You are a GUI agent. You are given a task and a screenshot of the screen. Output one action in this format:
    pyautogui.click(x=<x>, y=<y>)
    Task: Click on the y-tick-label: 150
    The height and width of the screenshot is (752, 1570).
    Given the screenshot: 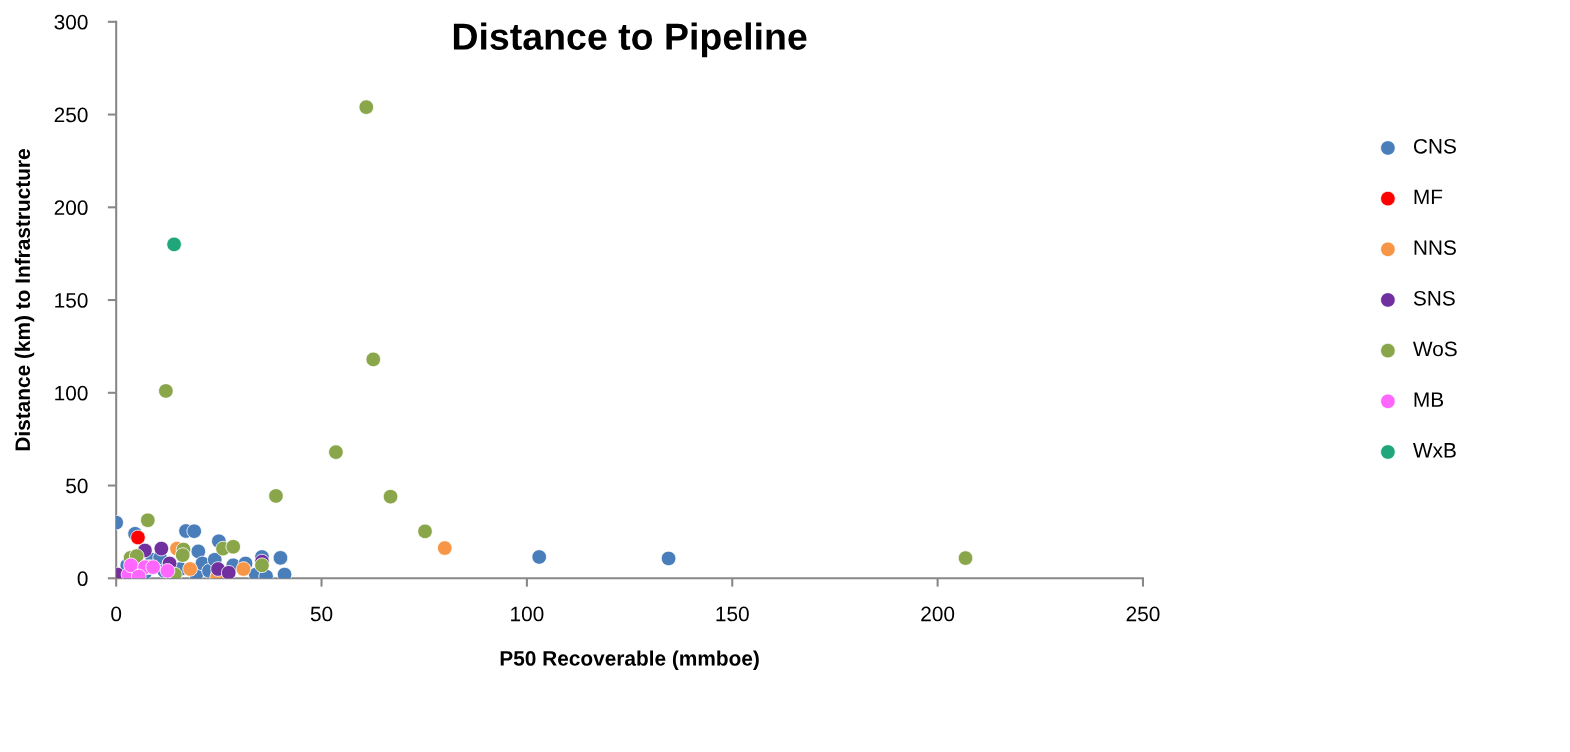 What is the action you would take?
    pyautogui.click(x=71, y=300)
    